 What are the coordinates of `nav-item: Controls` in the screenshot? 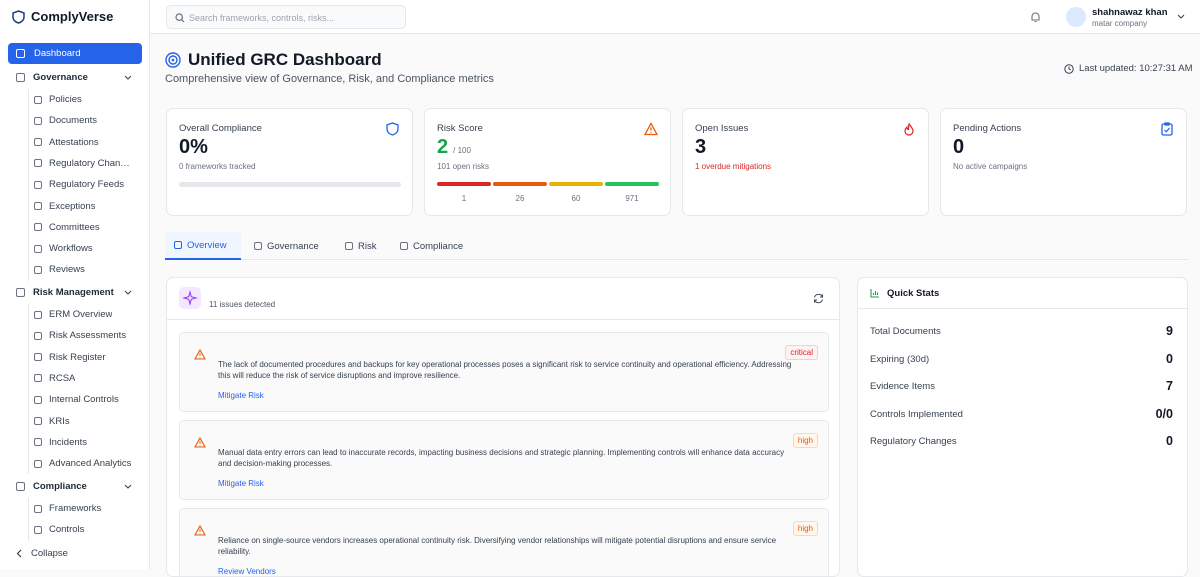 It's located at (74, 529).